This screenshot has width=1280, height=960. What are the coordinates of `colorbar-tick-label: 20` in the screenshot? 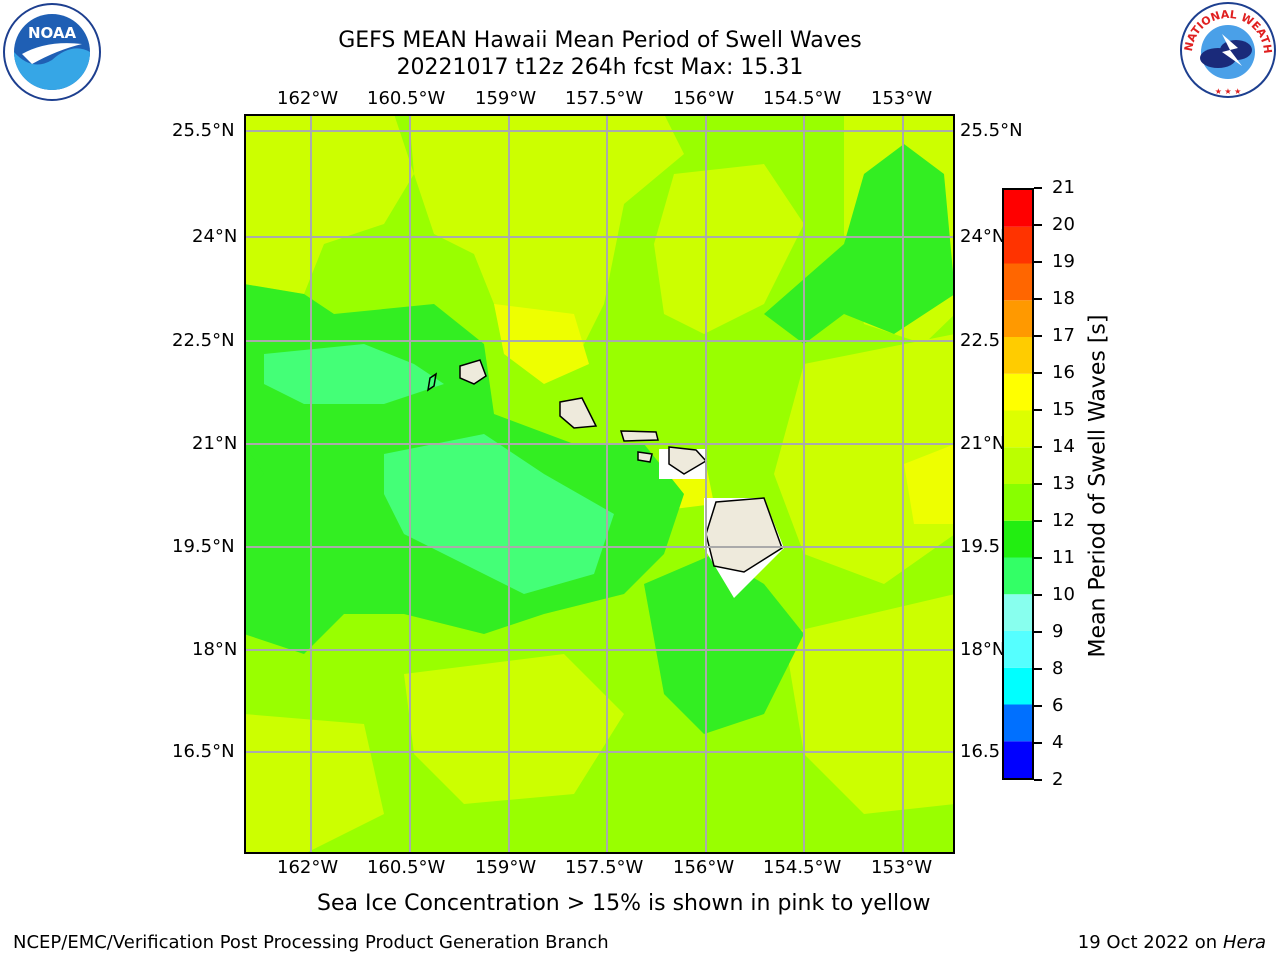 It's located at (1063, 224).